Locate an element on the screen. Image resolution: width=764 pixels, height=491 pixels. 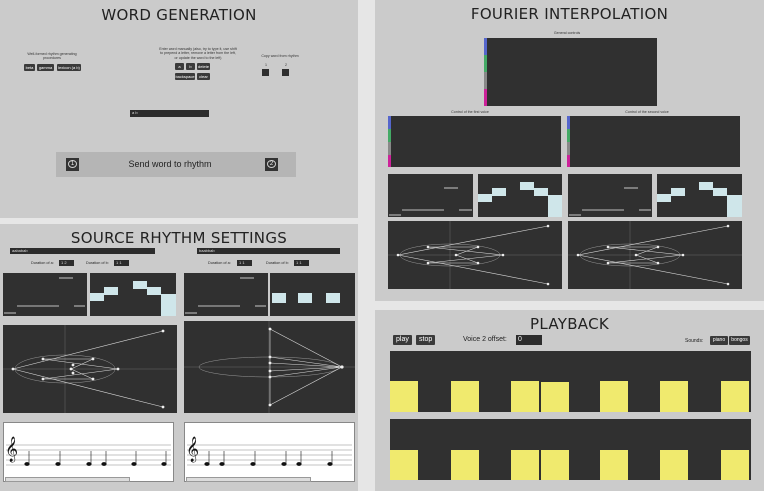
voice-1-track-svg is located at coordinates (569, 396).